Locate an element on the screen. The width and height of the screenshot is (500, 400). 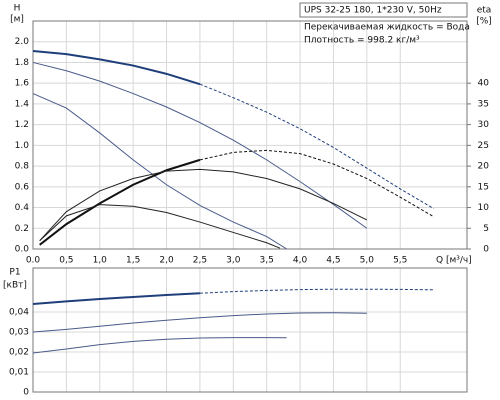
x-tick-label: 1,0 is located at coordinates (100, 261).